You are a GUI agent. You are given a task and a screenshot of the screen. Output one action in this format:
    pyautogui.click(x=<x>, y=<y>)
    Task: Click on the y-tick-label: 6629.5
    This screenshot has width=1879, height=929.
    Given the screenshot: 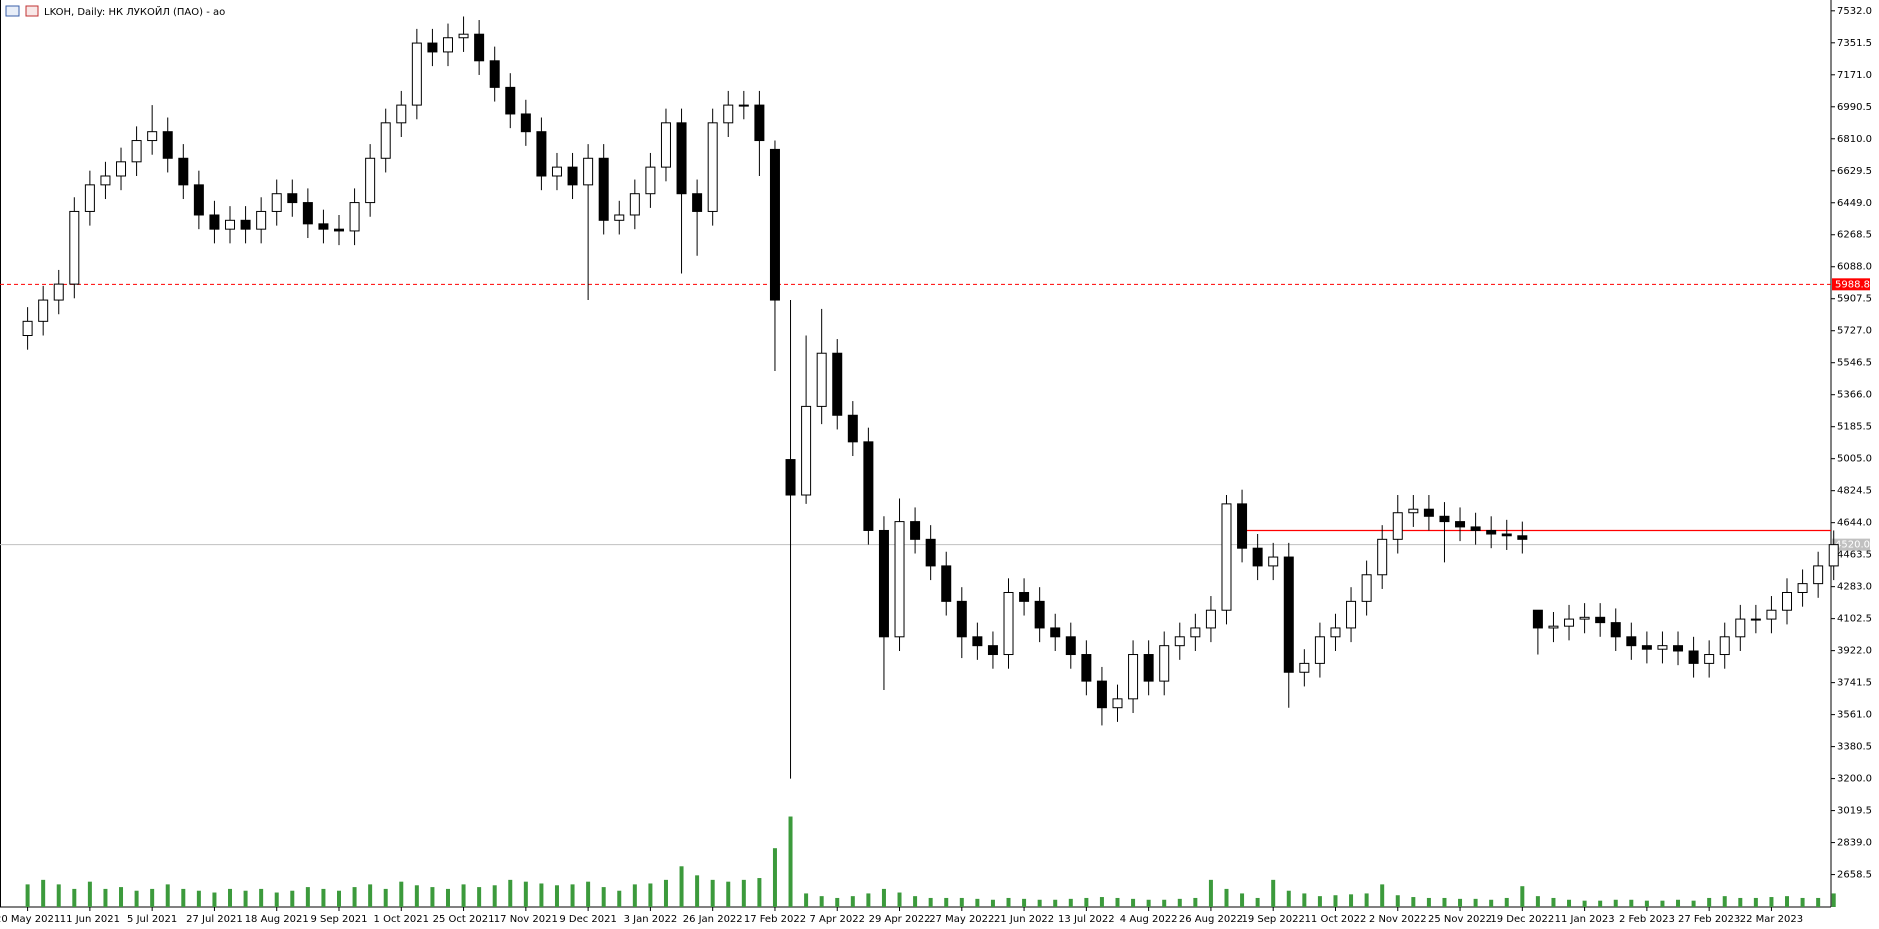 What is the action you would take?
    pyautogui.click(x=1854, y=171)
    